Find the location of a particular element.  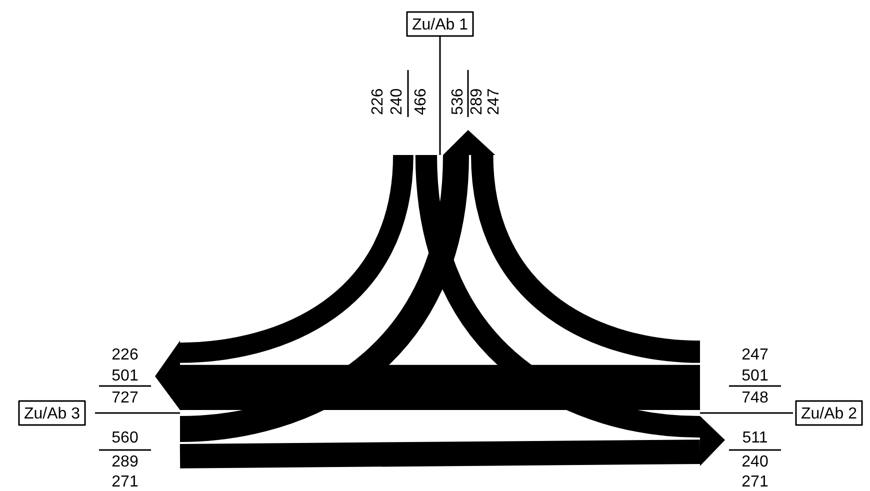

data-label: 247 is located at coordinates (493, 101).